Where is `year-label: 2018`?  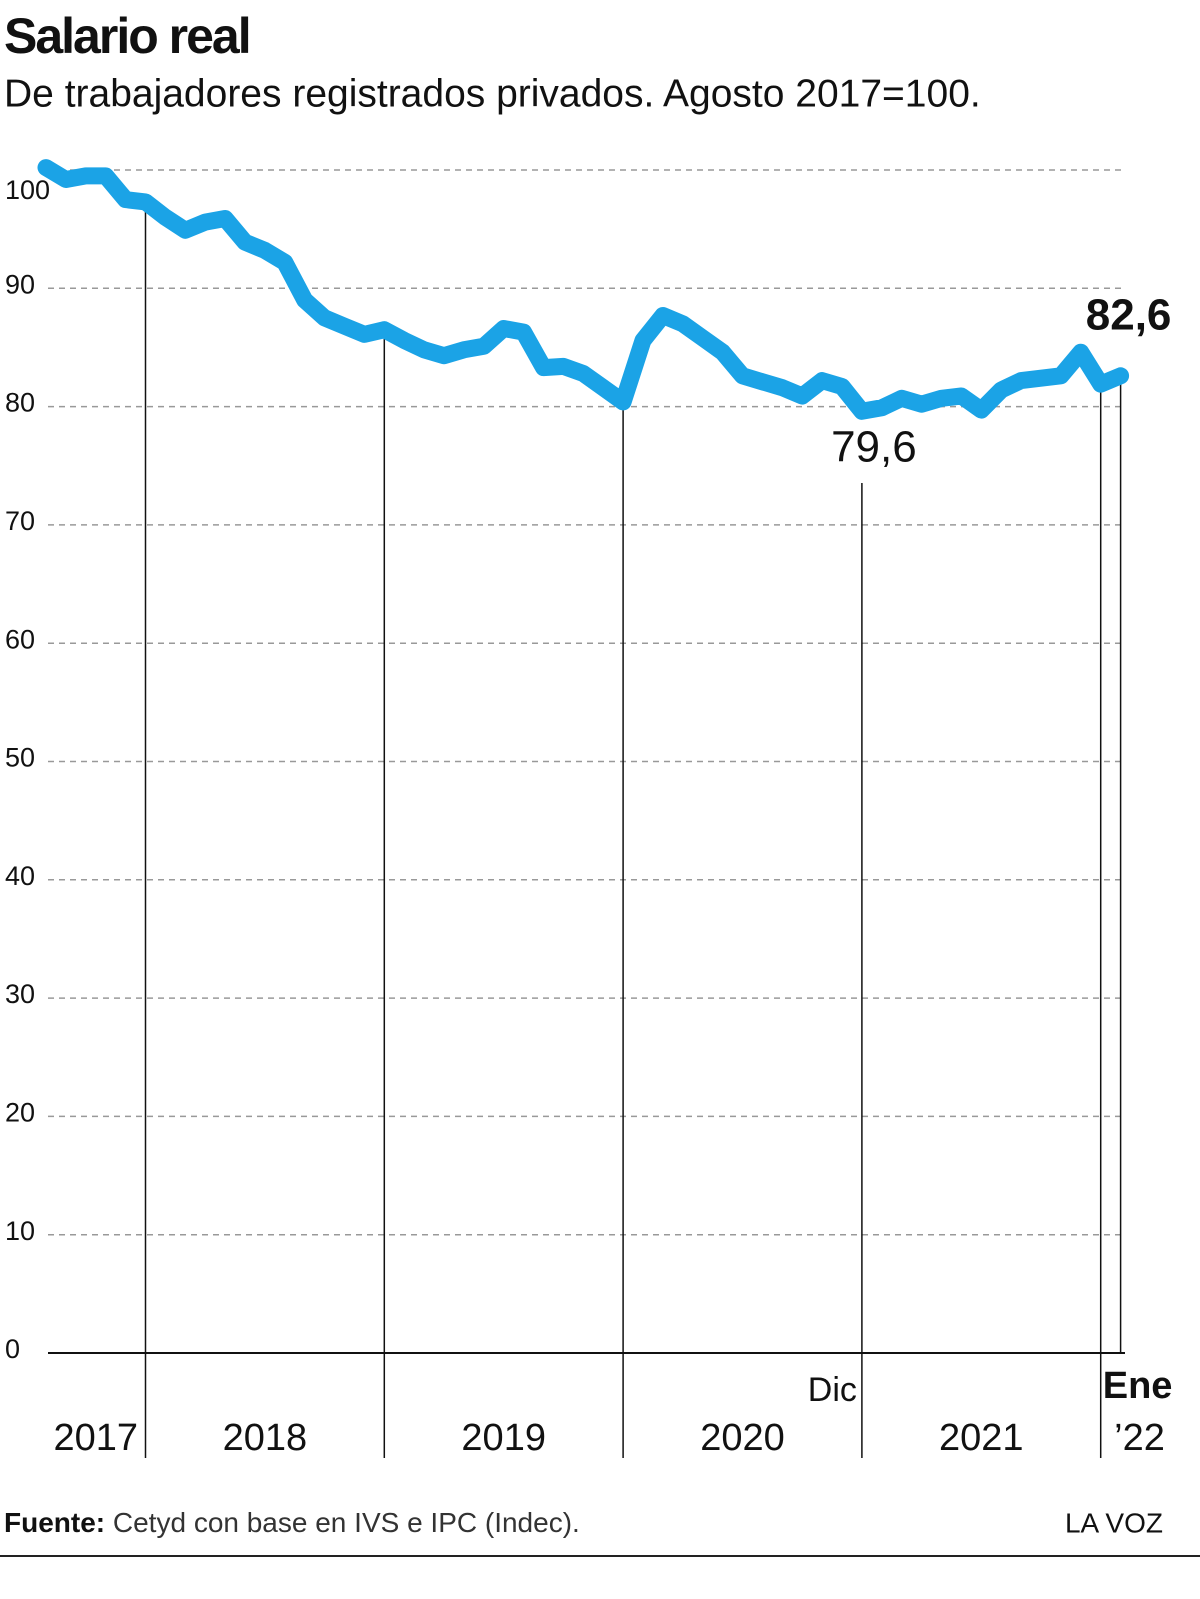 year-label: 2018 is located at coordinates (265, 1438).